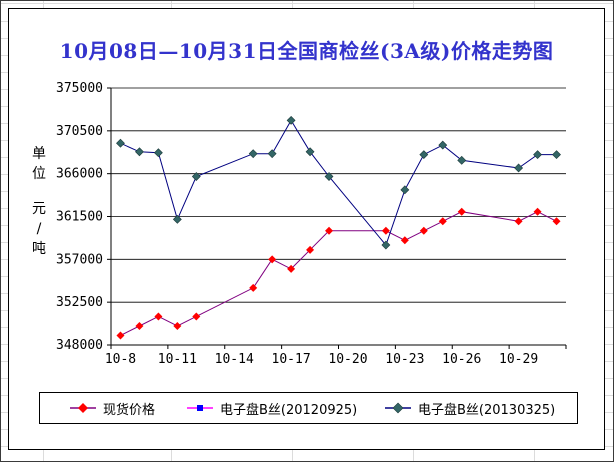 The height and width of the screenshot is (462, 614). What do you see at coordinates (398, 408) in the screenshot?
I see `b-contract-20130325-marker-icon` at bounding box center [398, 408].